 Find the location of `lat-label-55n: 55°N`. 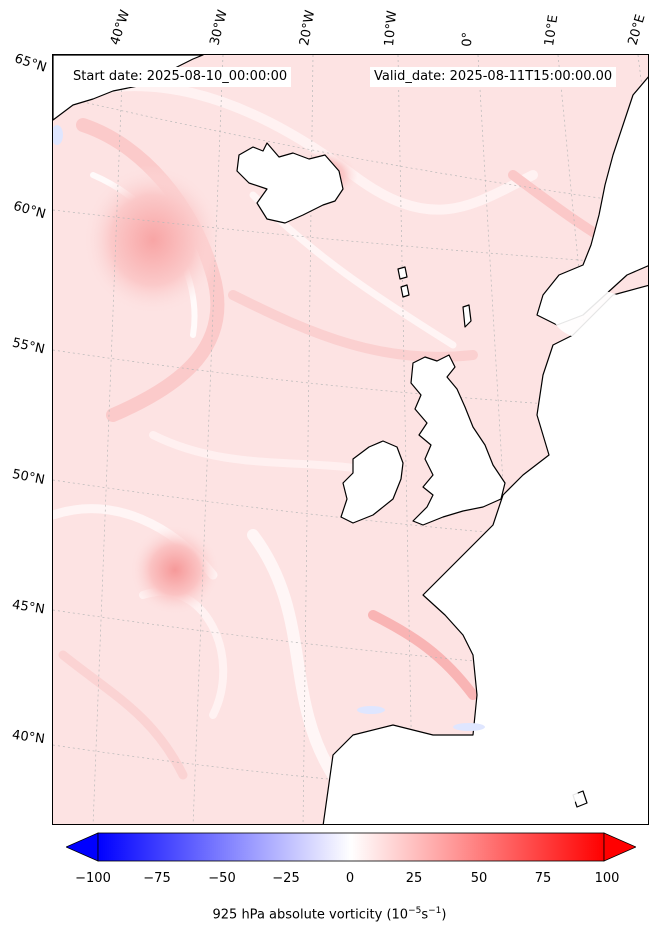

lat-label-55n: 55°N is located at coordinates (28, 346).